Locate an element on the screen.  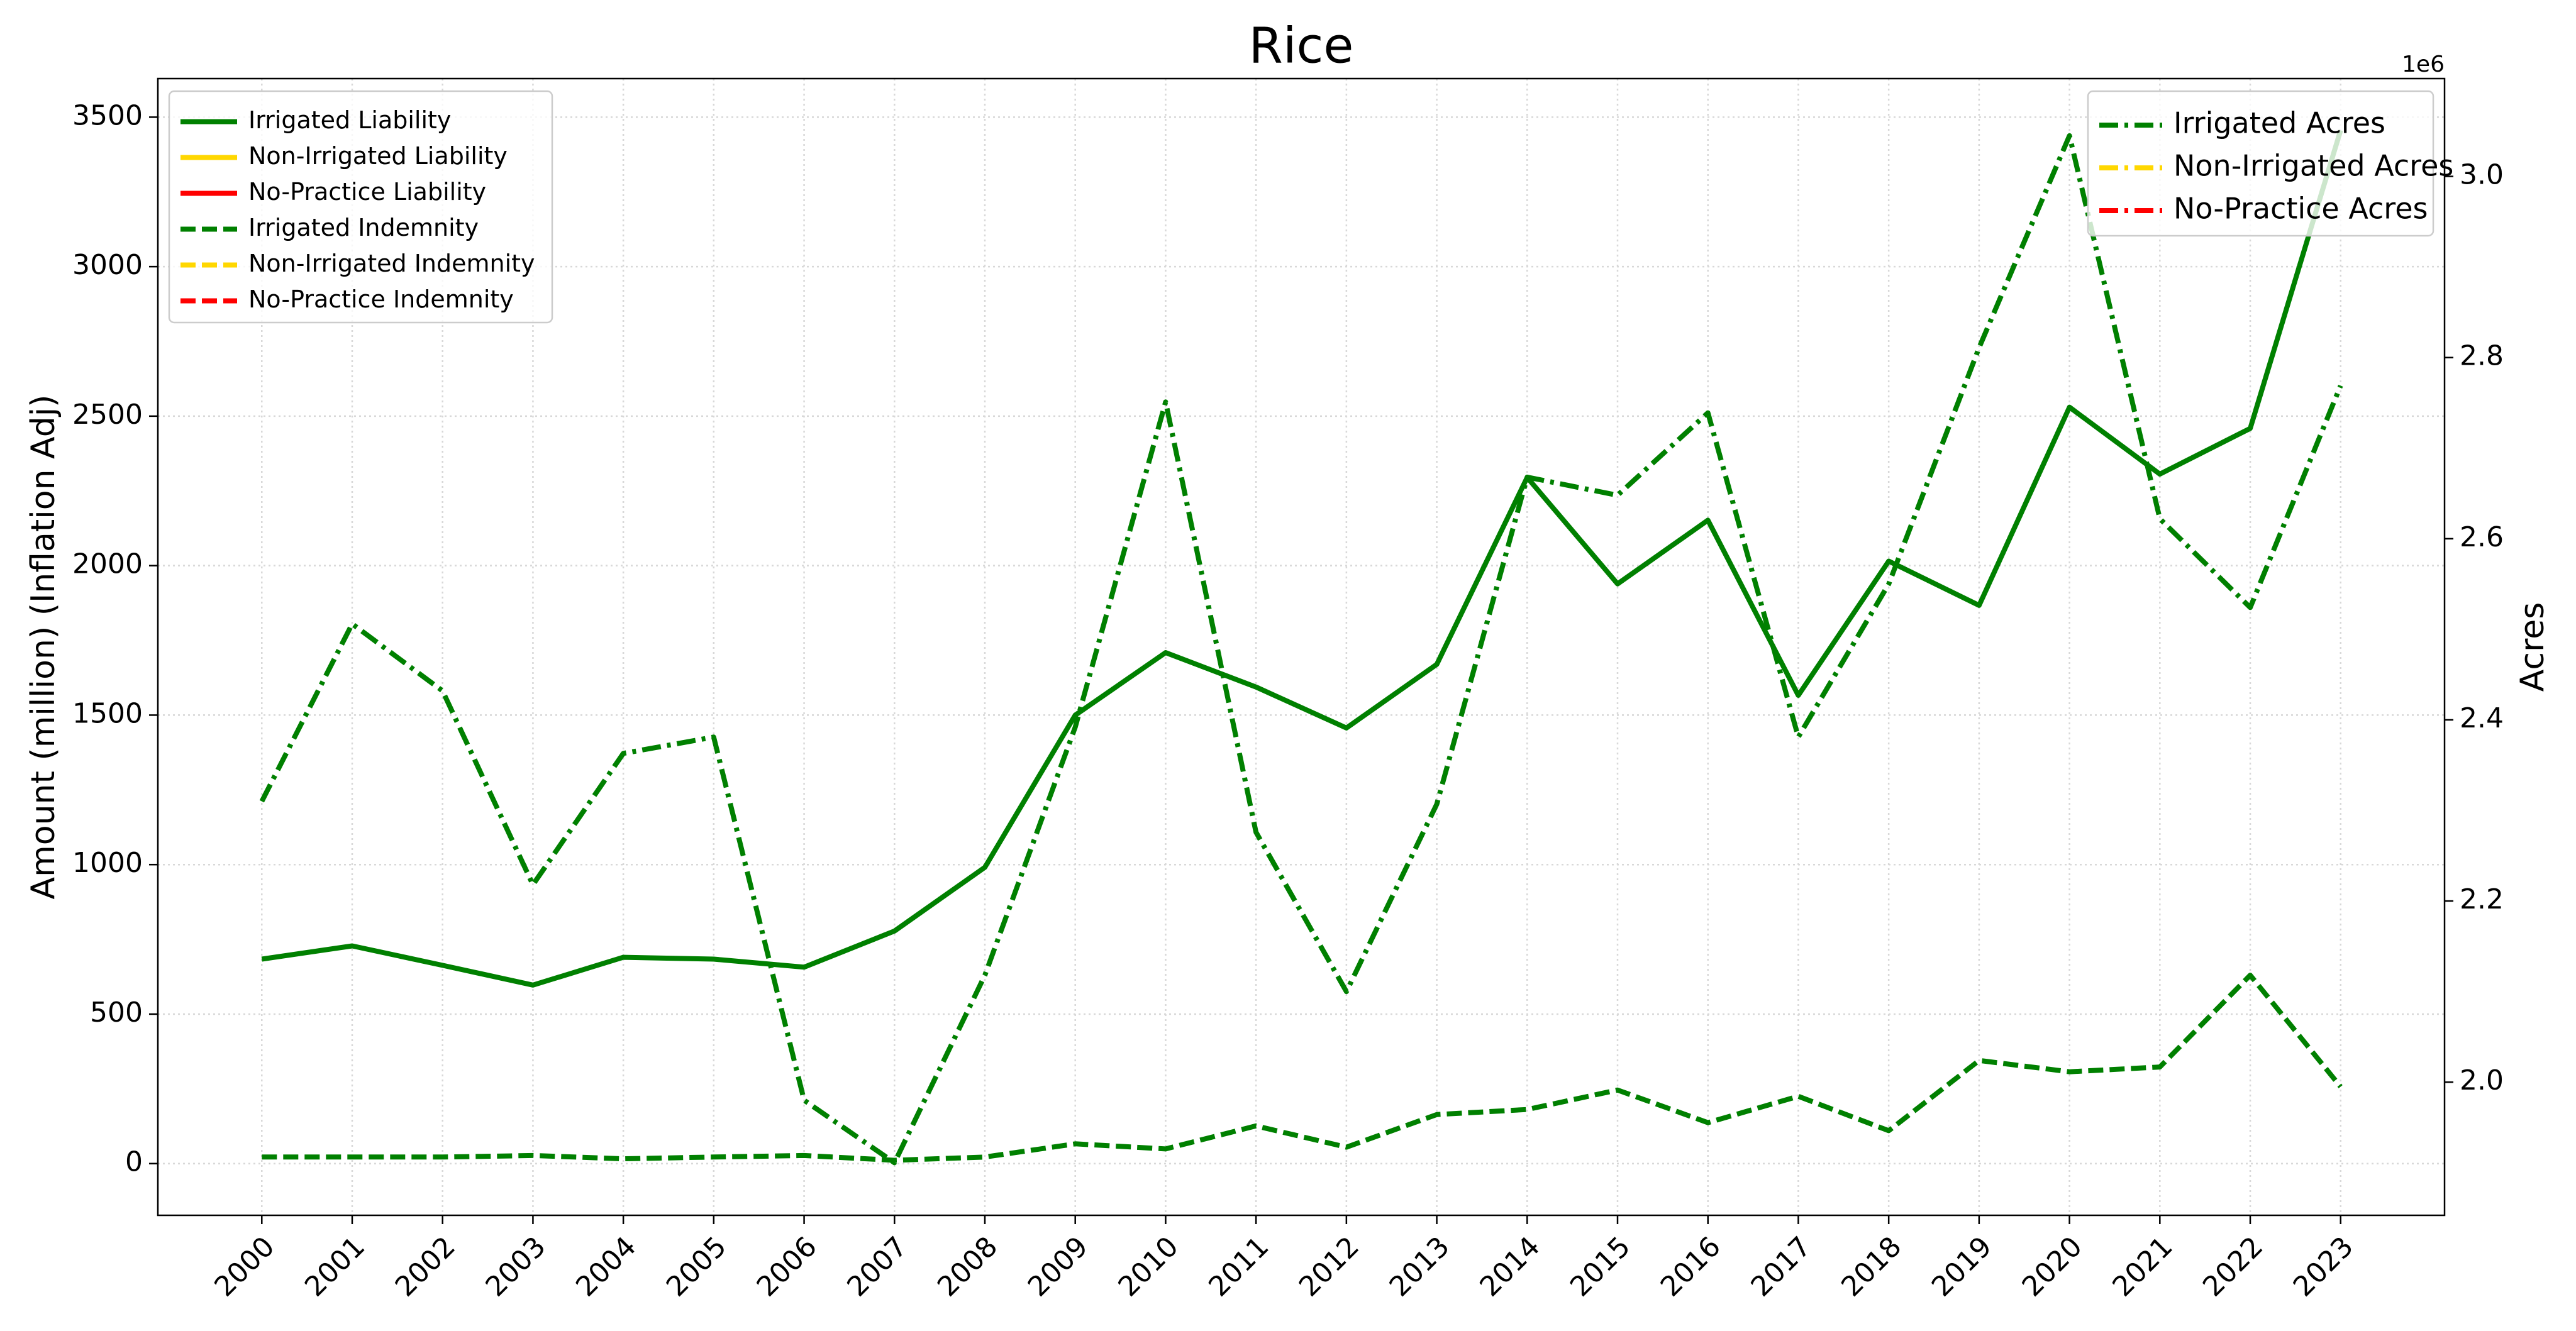
x-tick-label: 2023 is located at coordinates (2323, 1266).